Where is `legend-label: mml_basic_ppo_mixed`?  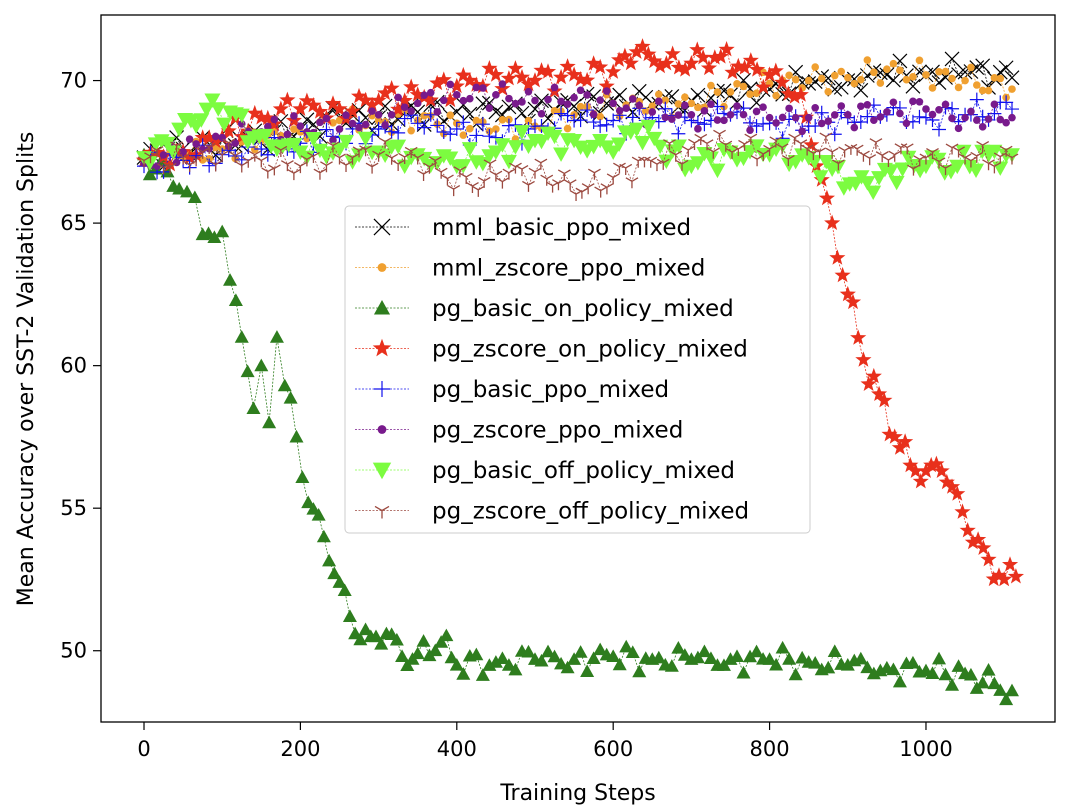
legend-label: mml_basic_ppo_mixed is located at coordinates (561, 228).